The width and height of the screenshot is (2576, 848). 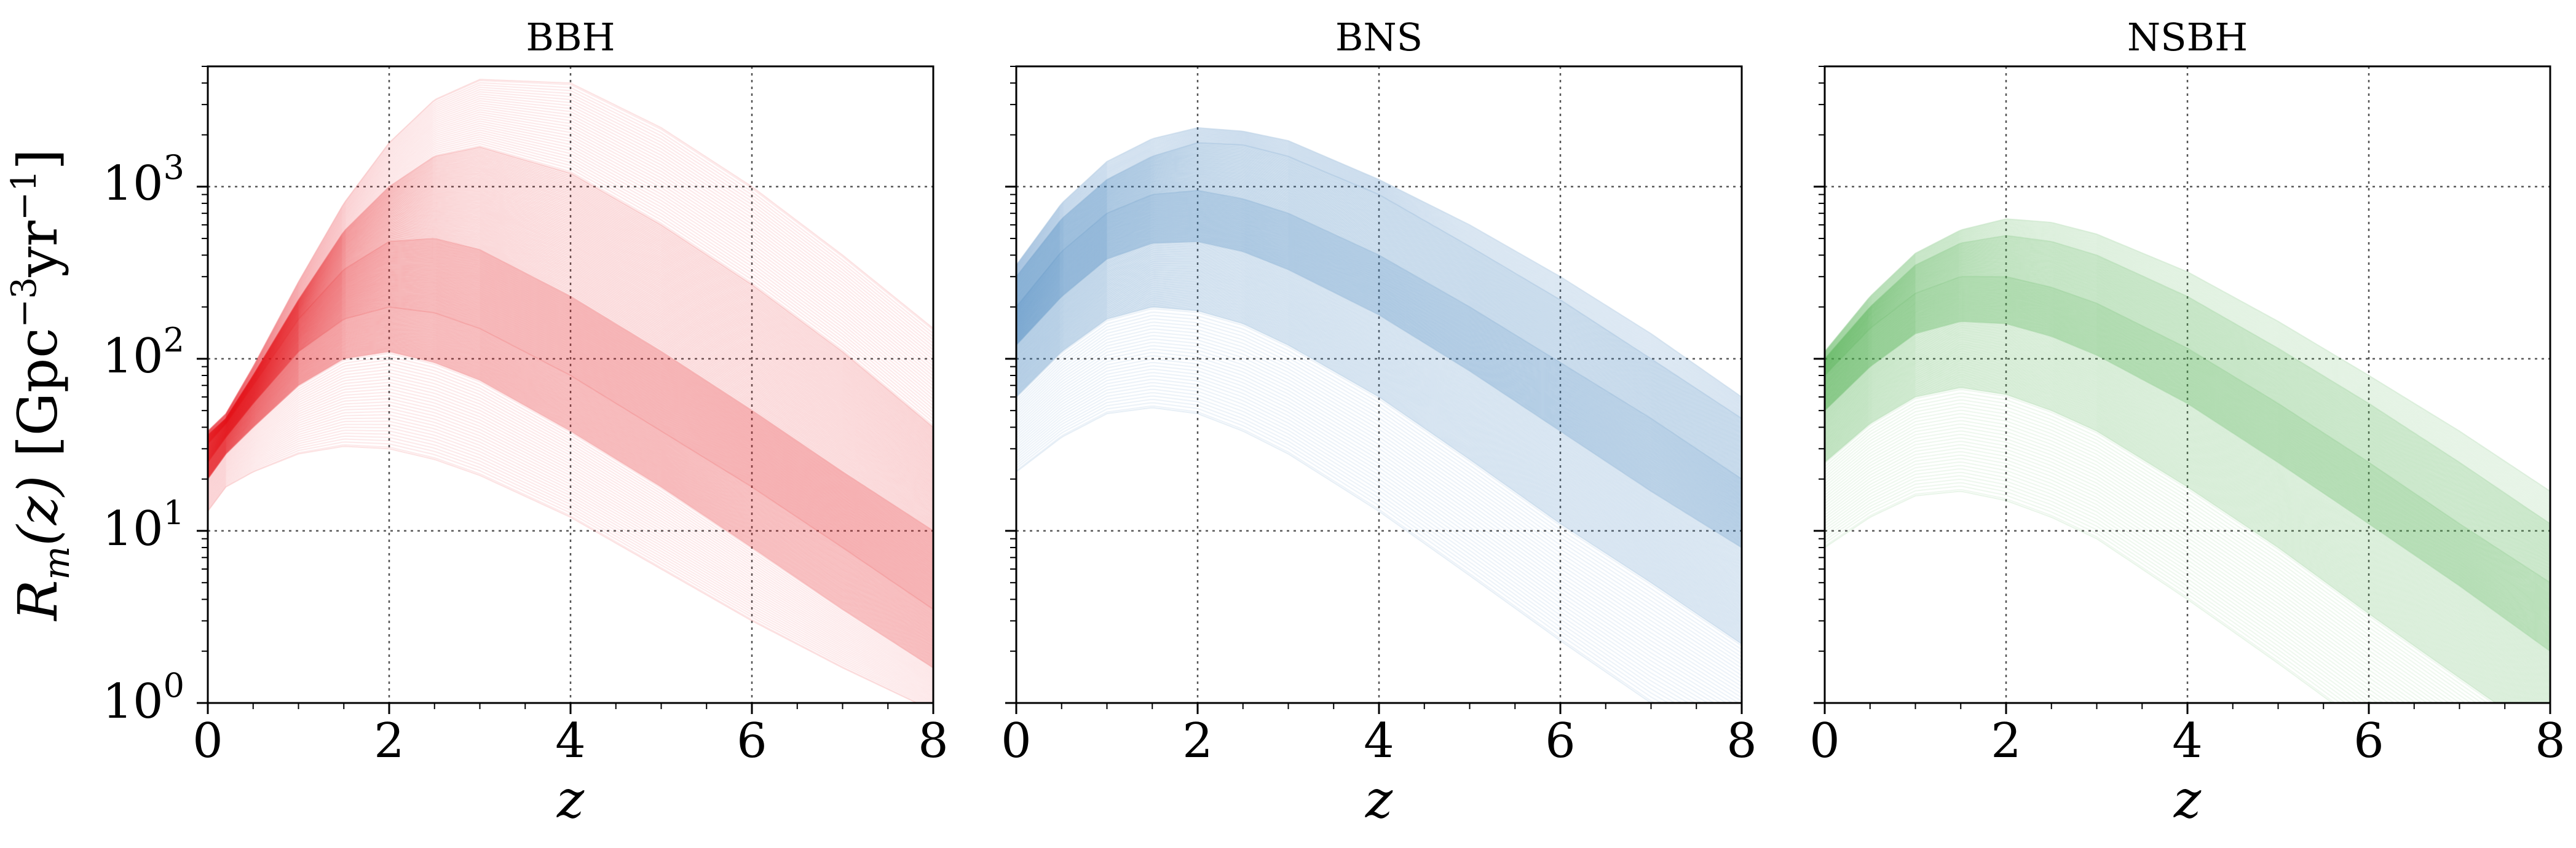 What do you see at coordinates (752, 741) in the screenshot?
I see `x-tick-label: 6` at bounding box center [752, 741].